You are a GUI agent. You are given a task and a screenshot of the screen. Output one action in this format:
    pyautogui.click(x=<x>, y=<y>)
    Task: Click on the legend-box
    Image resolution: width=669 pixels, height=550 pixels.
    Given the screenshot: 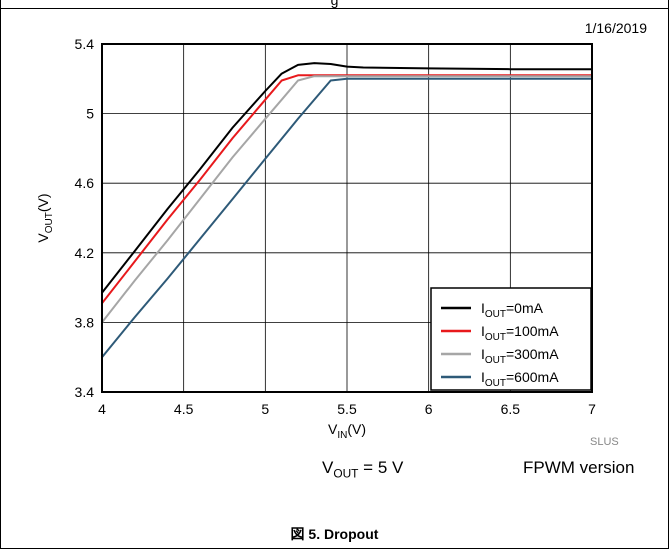 What is the action you would take?
    pyautogui.click(x=511, y=339)
    